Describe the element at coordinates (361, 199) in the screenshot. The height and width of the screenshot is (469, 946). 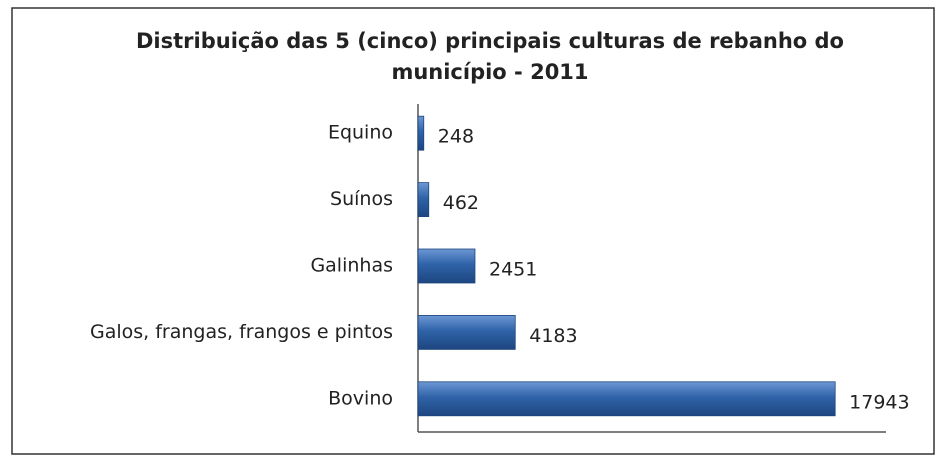
I see `y-tick-label: Suínos` at that location.